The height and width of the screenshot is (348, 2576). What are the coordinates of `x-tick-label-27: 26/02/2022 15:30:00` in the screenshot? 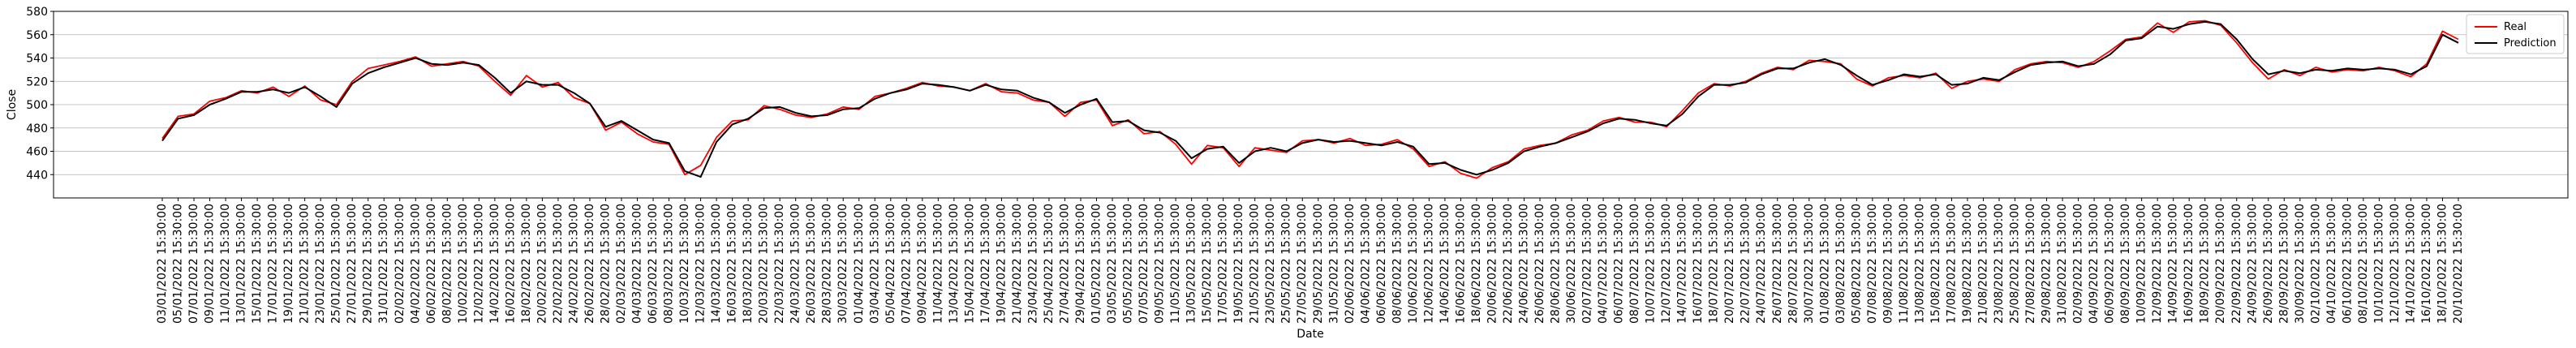 It's located at (589, 264).